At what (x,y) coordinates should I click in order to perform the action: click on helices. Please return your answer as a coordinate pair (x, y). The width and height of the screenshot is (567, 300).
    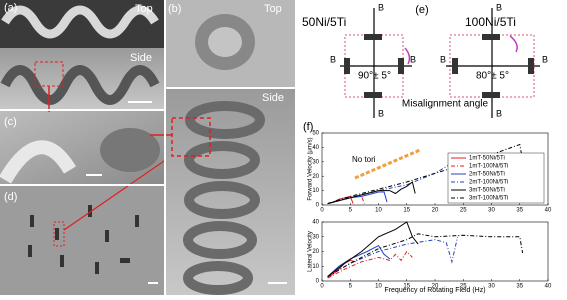
    Looking at the image, I should click on (83, 239).